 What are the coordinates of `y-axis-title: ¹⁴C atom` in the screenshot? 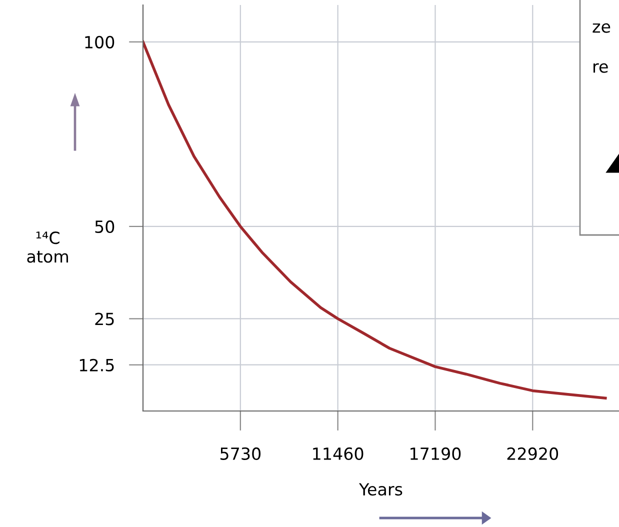 It's located at (47, 247).